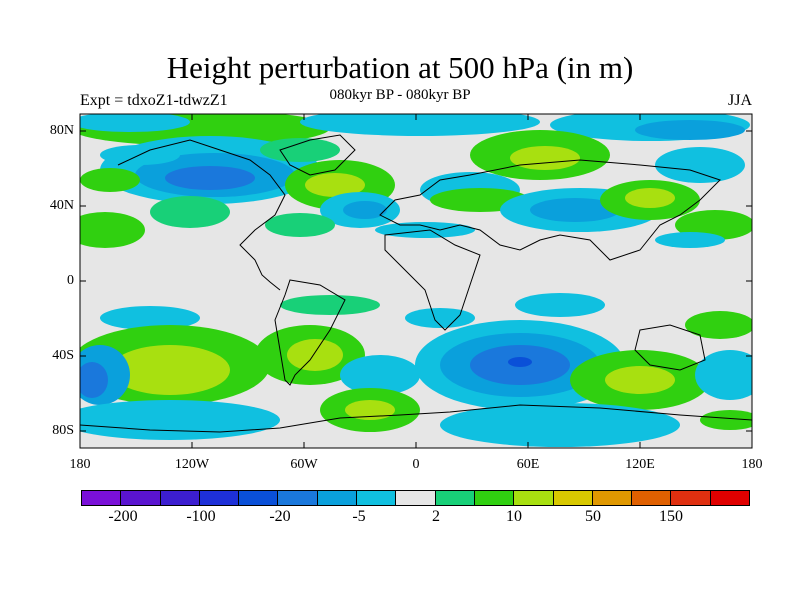 The image size is (800, 600). Describe the element at coordinates (201, 516) in the screenshot. I see `colorbar-label: -100` at that location.